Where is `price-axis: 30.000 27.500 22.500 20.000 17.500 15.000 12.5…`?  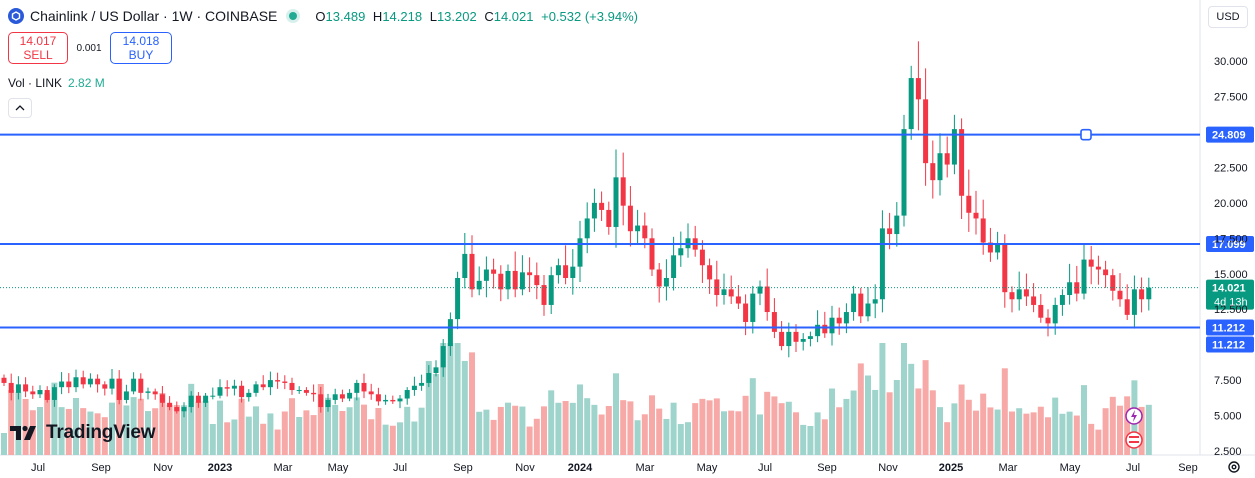
price-axis: 30.000 27.500 22.500 20.000 17.500 15.000 12.5… is located at coordinates (1231, 257).